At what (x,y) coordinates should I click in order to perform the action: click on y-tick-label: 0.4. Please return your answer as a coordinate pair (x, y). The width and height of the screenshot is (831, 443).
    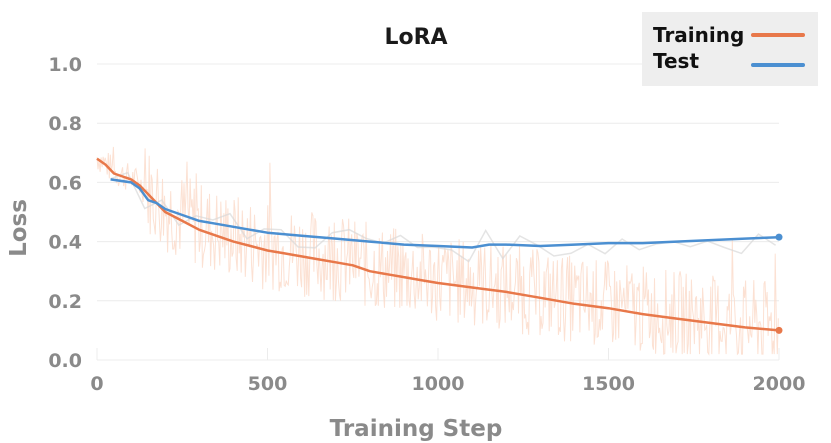
    Looking at the image, I should click on (65, 243).